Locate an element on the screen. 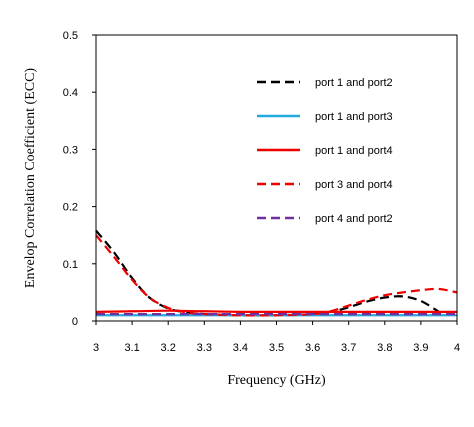  x-tick-label: 3.6 is located at coordinates (312, 348).